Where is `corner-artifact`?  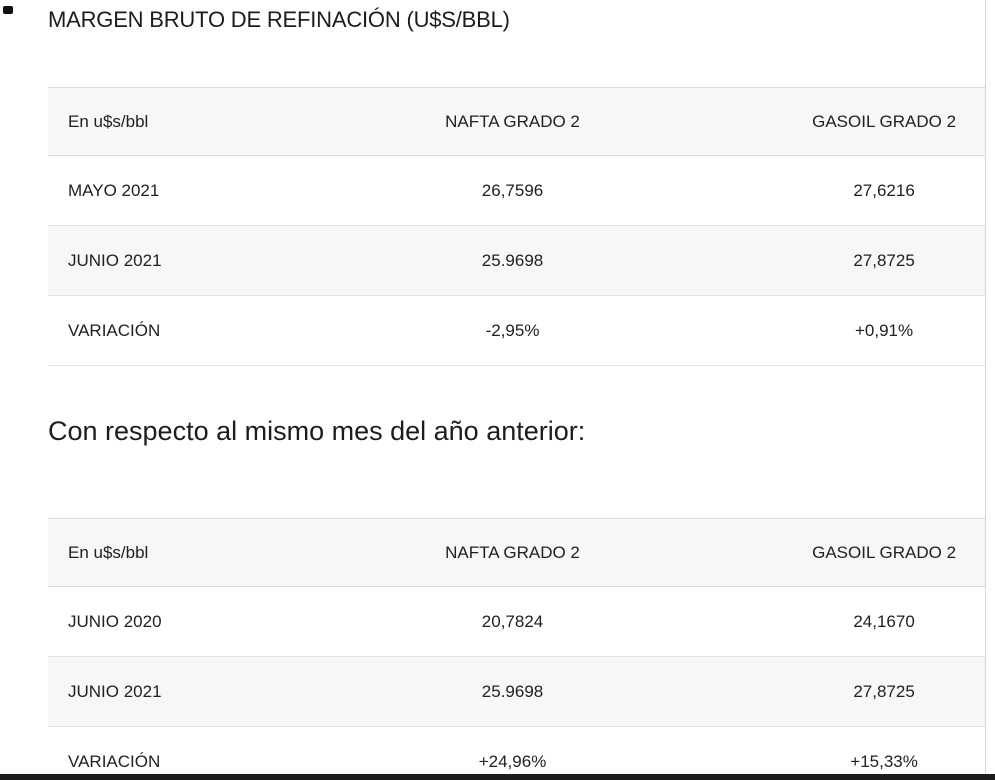 corner-artifact is located at coordinates (8, 10).